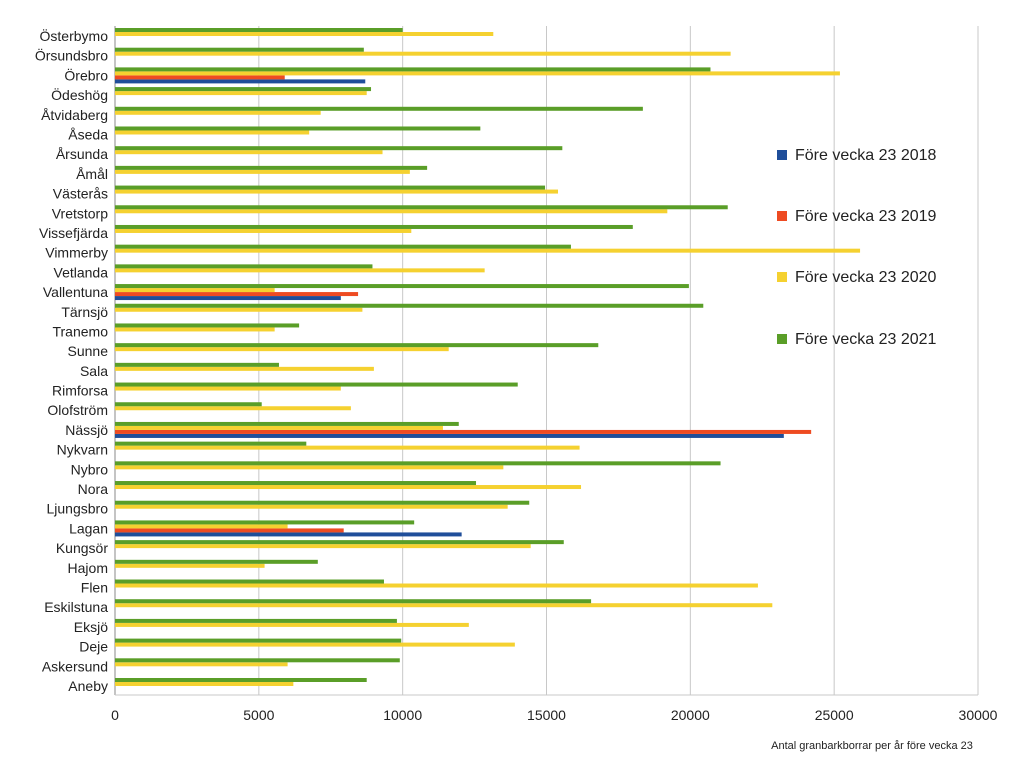 The image size is (1024, 765). What do you see at coordinates (866, 277) in the screenshot?
I see `legend-label: Före vecka 23 2020` at bounding box center [866, 277].